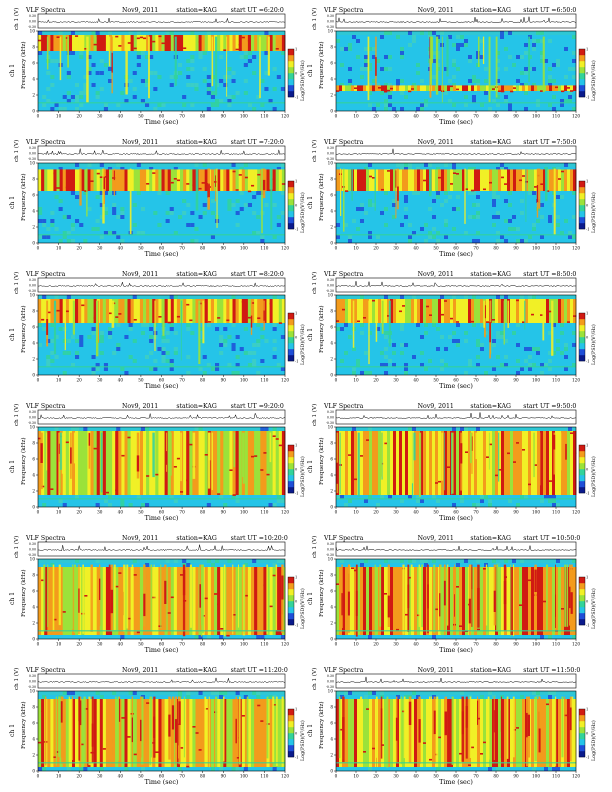 Image resolution: width=612 pixels, height=792 pixels. I want to click on colorbar-label: Log(PSD)(V²/Hz), so click(593, 476).